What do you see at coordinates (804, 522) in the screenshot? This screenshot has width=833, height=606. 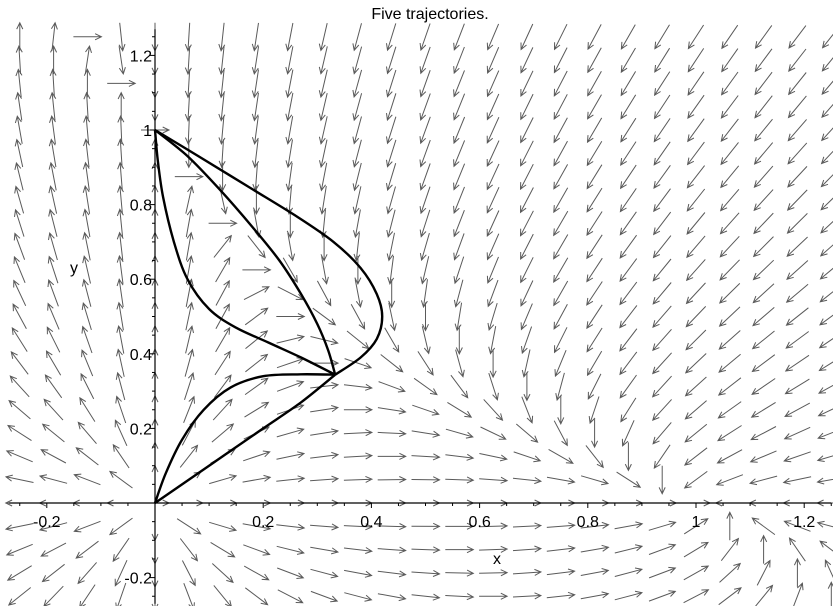 I see `x-tick-label: 1.2` at bounding box center [804, 522].